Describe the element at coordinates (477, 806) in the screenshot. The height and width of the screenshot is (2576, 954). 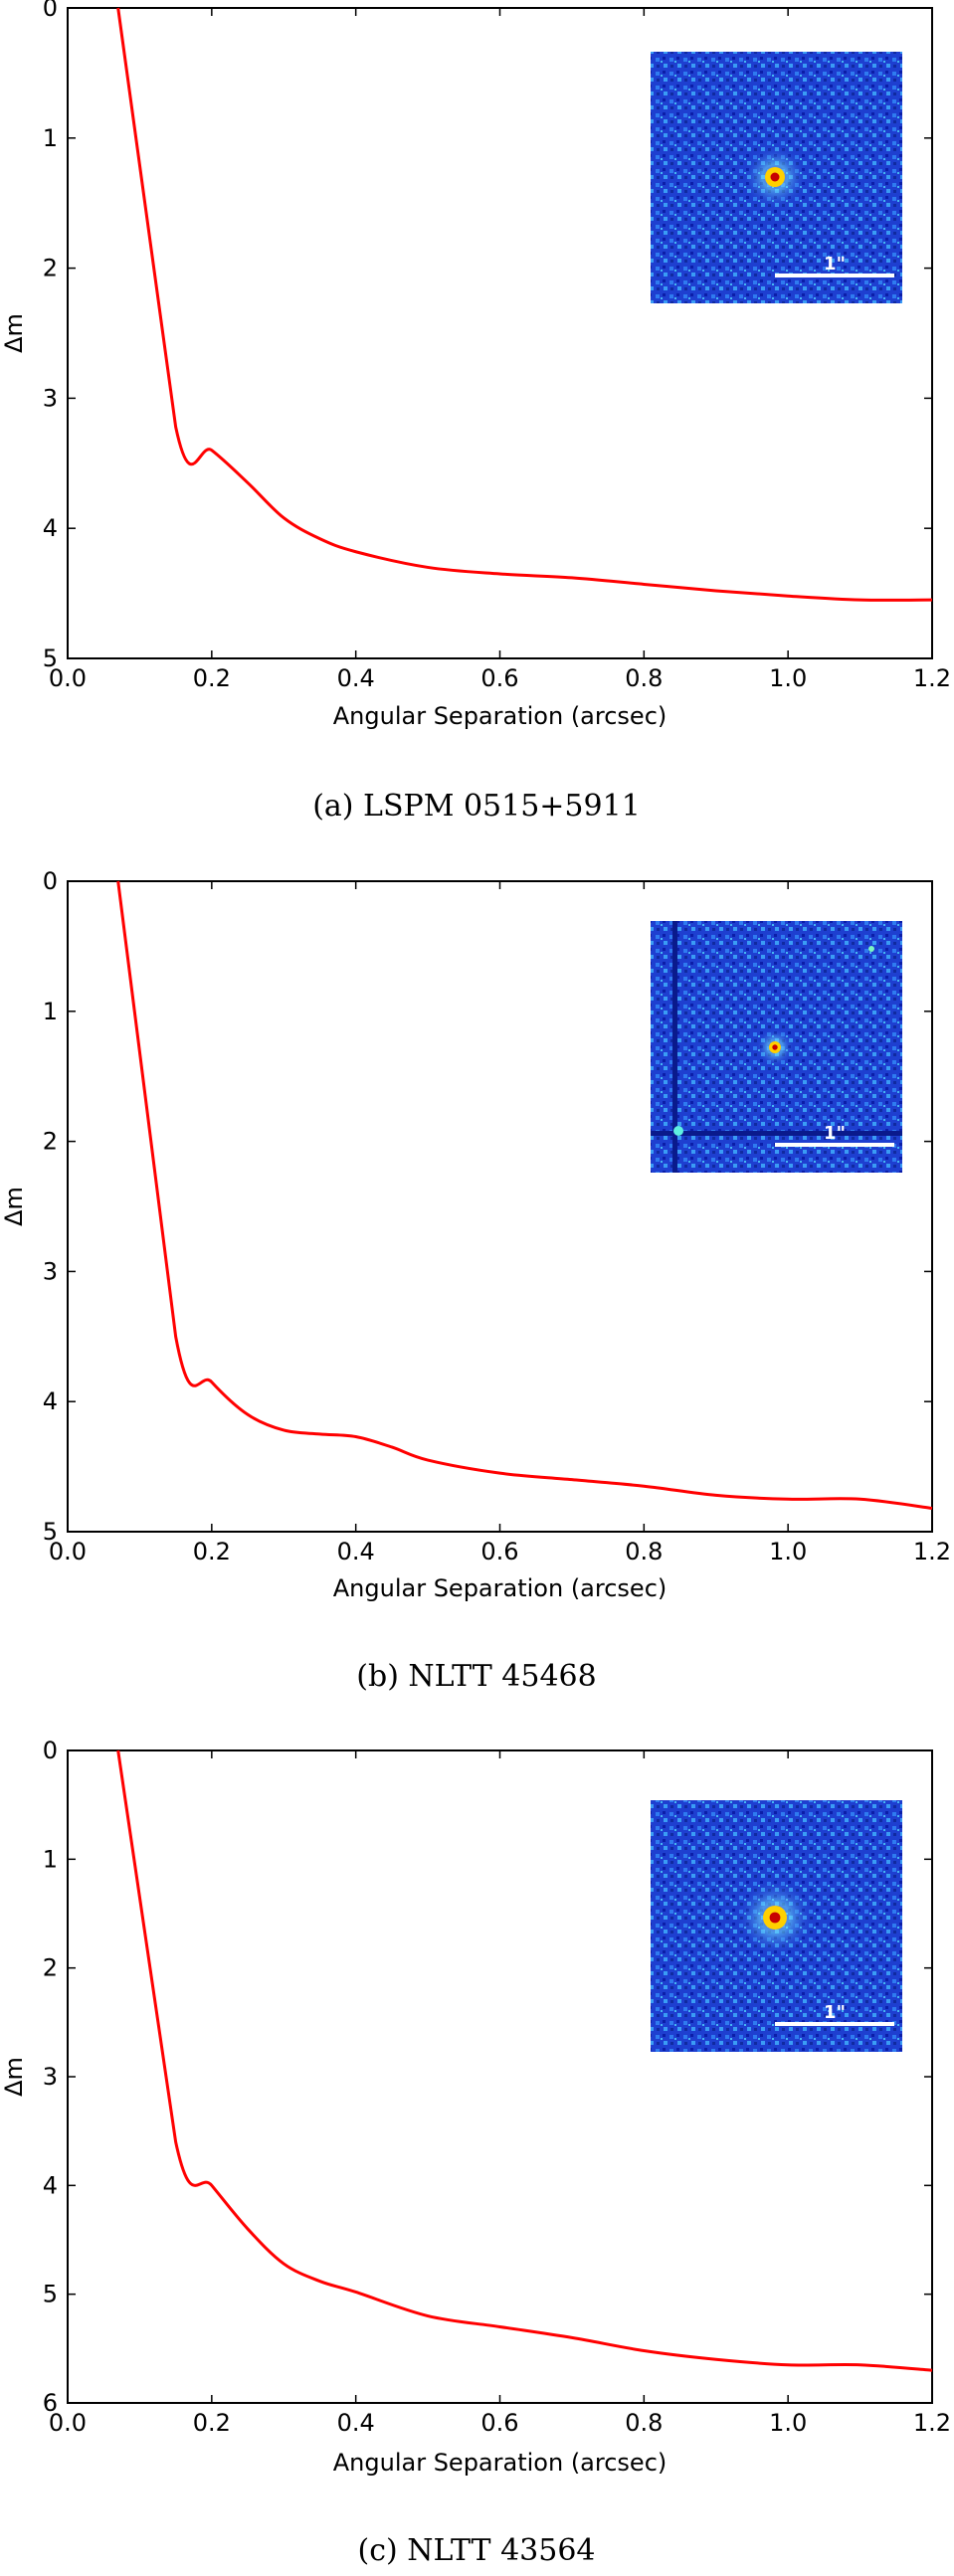
I see `panel-caption: (a) LSPM 0515+5911` at that location.